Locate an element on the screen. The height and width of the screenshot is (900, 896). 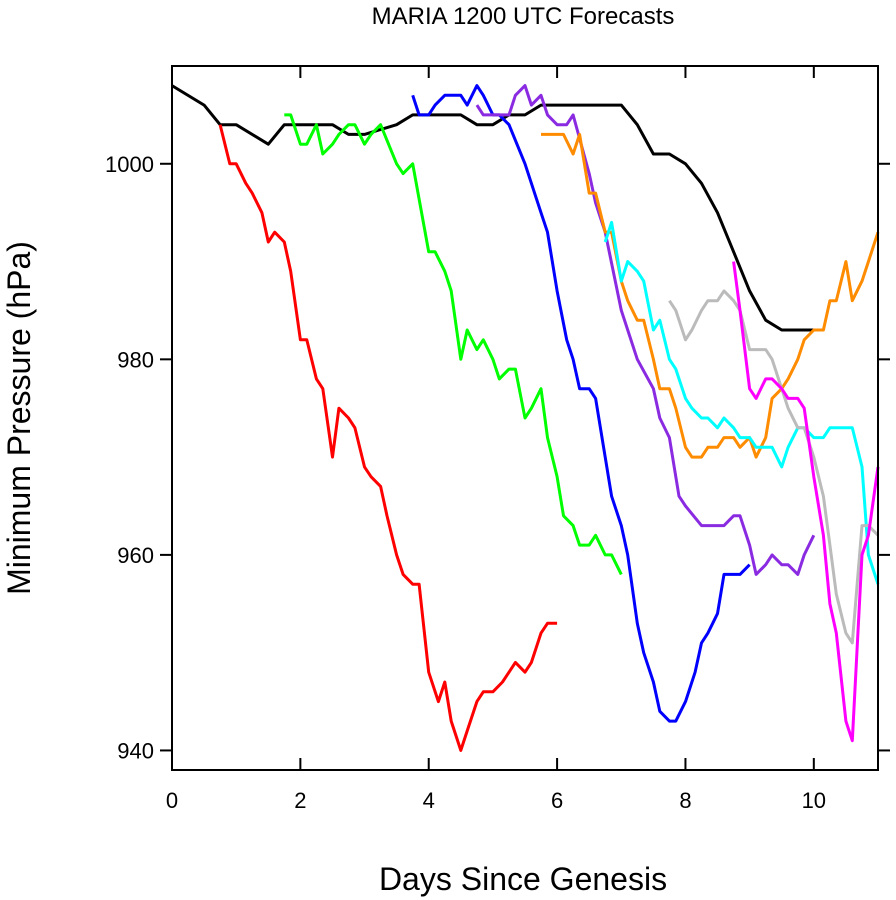
y-tick-label: 1000 is located at coordinates (129, 164).